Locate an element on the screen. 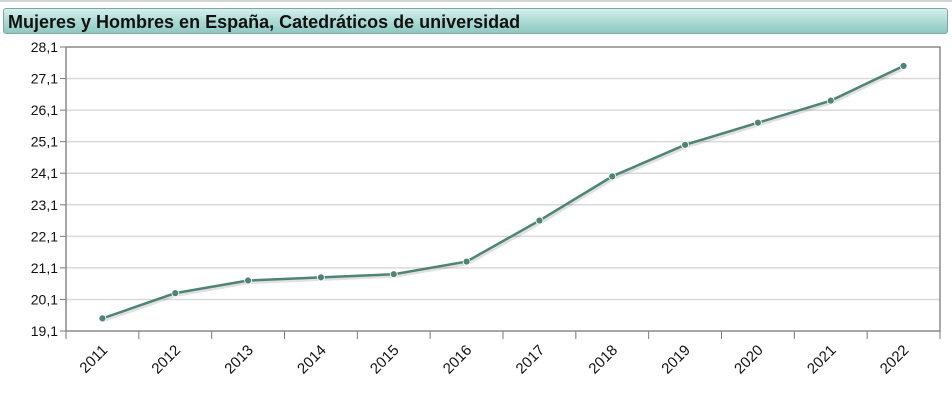 Image resolution: width=952 pixels, height=400 pixels. x-tick-label: 2011 is located at coordinates (93, 359).